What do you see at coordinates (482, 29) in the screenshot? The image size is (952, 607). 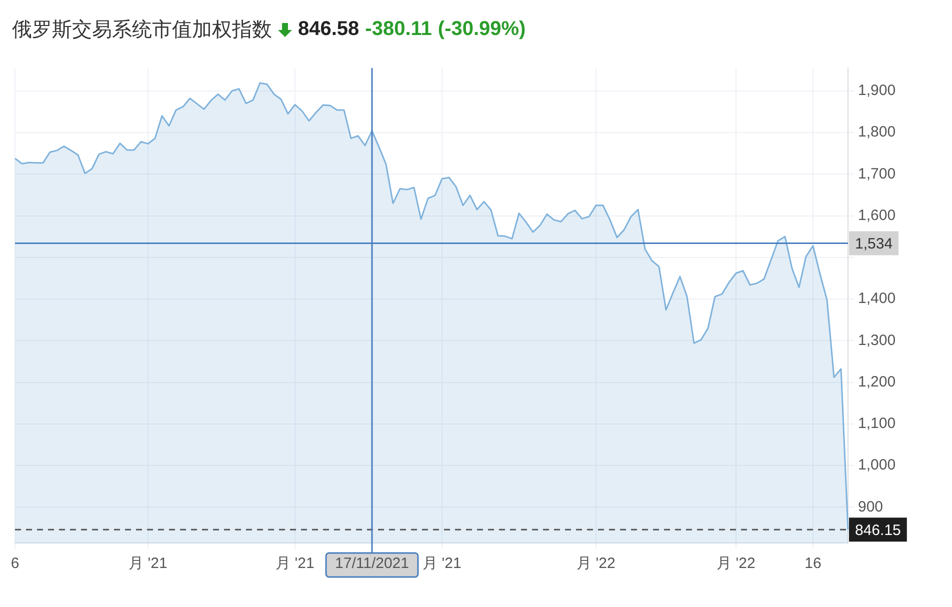 I see `text: (-30.99%)` at bounding box center [482, 29].